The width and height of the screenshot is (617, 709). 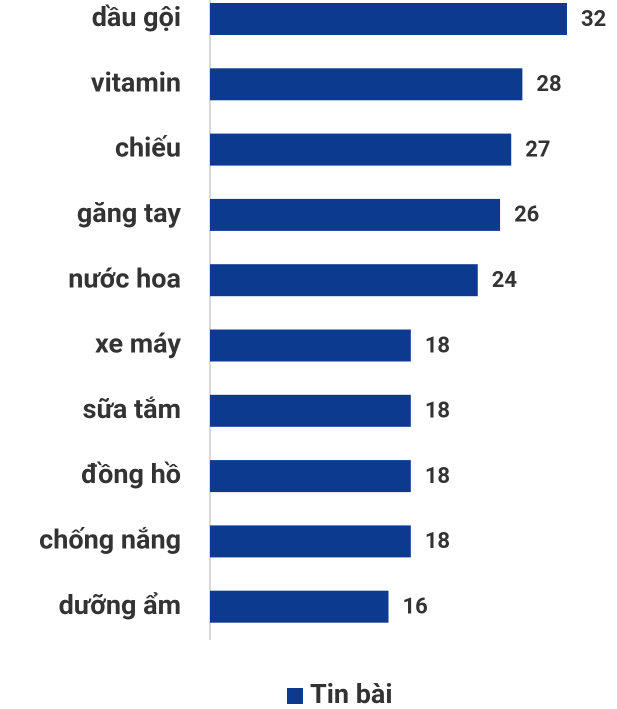 I want to click on value-label: 16, so click(x=415, y=607).